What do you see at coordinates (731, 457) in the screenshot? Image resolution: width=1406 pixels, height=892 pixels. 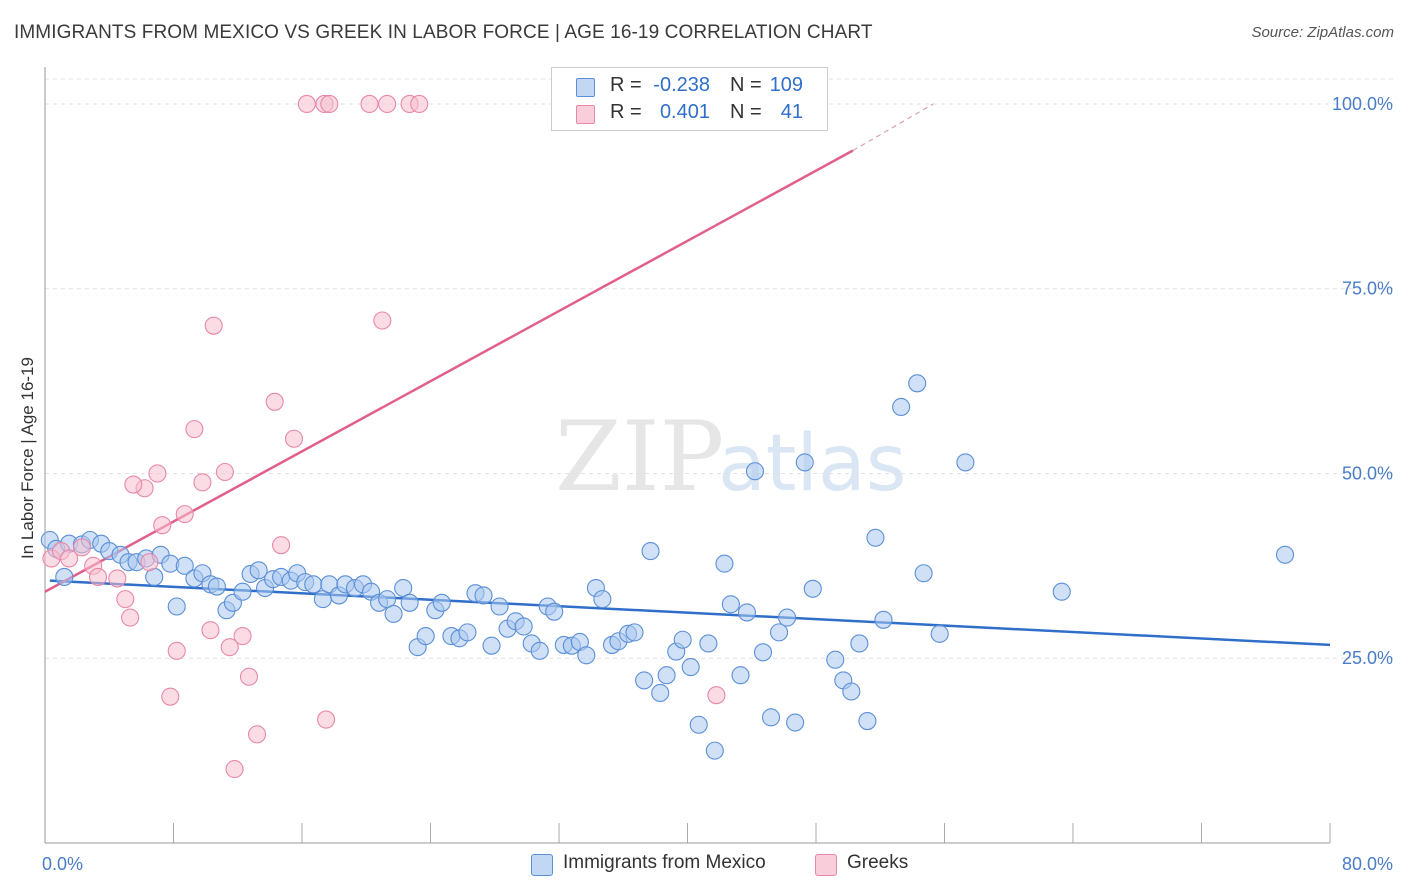 I see `watermark: ZIP atlas` at bounding box center [731, 457].